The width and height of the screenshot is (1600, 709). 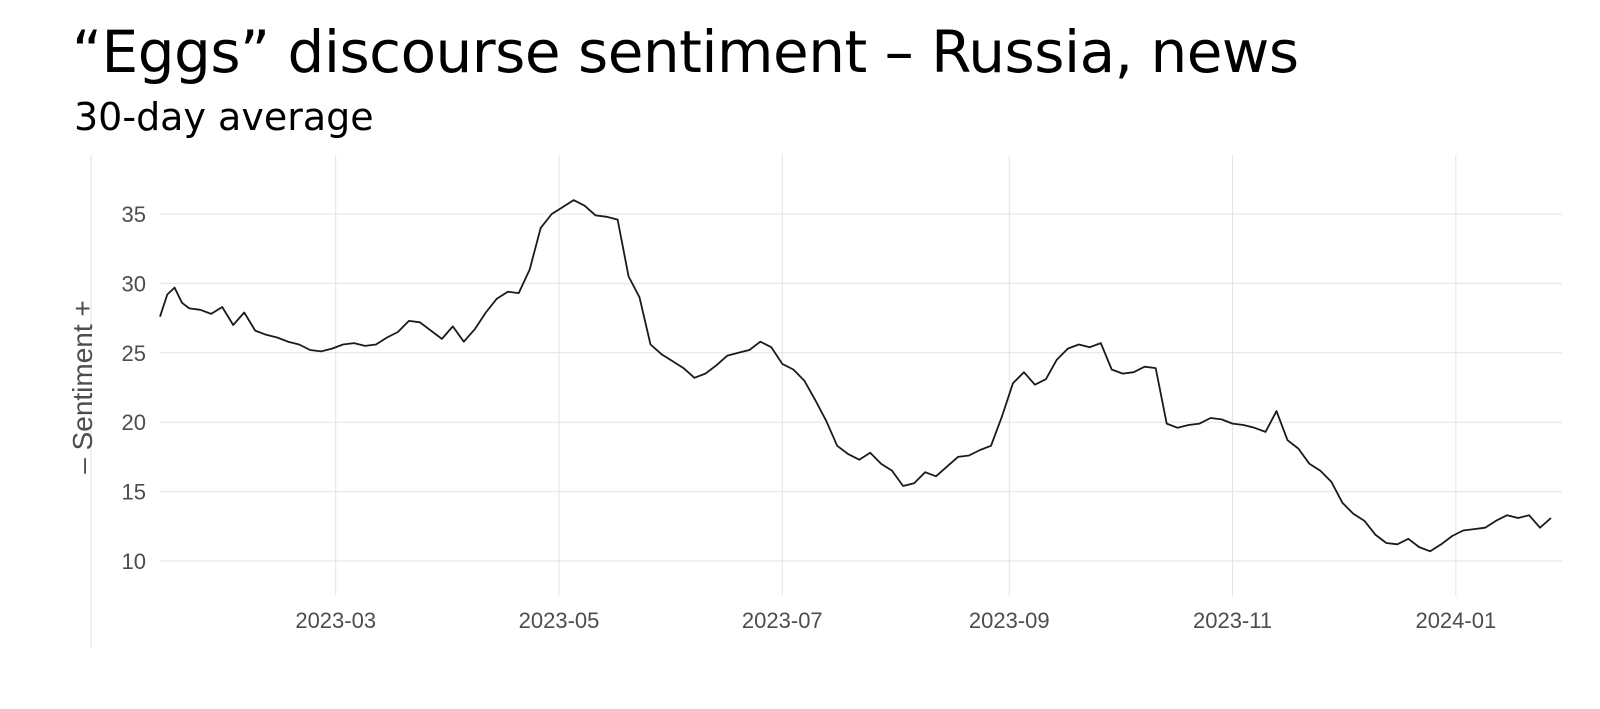 What do you see at coordinates (782, 620) in the screenshot?
I see `x-tick-label: 2023-07` at bounding box center [782, 620].